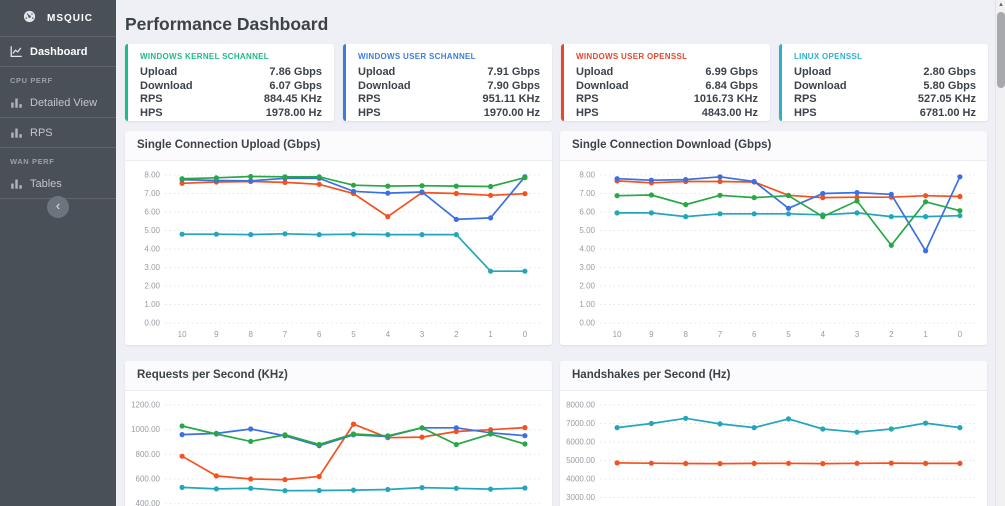 Image resolution: width=1005 pixels, height=506 pixels. Describe the element at coordinates (580, 479) in the screenshot. I see `svg-text: 4000.00` at that location.